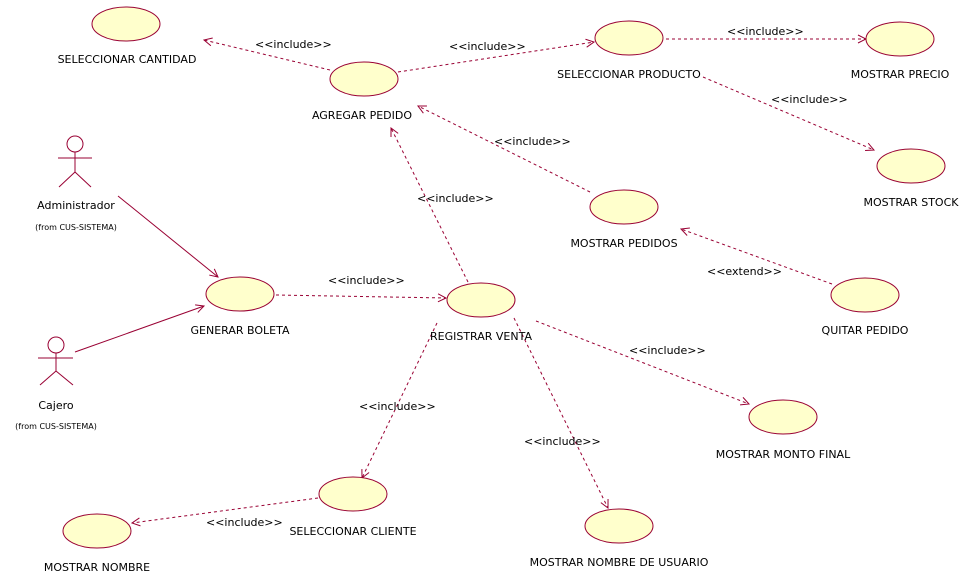 The width and height of the screenshot is (971, 585). Describe the element at coordinates (783, 454) in the screenshot. I see `use-case-label: MOSTRAR MONTO FINAL` at that location.